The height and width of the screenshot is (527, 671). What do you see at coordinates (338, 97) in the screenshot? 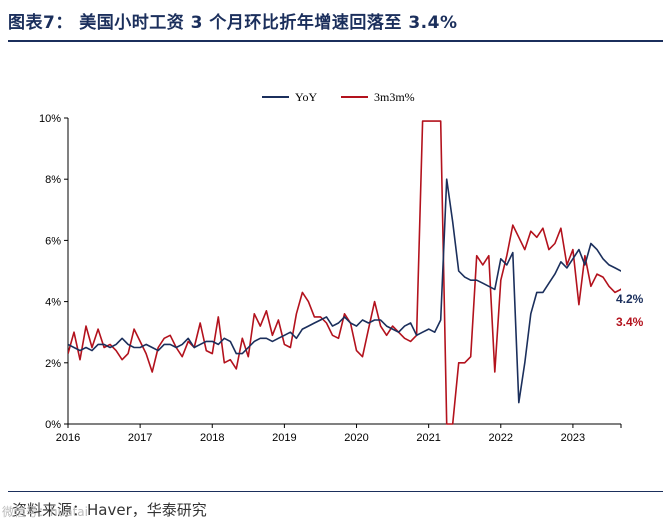
I see `chart-legend: YoY 3m3m%` at bounding box center [338, 97].